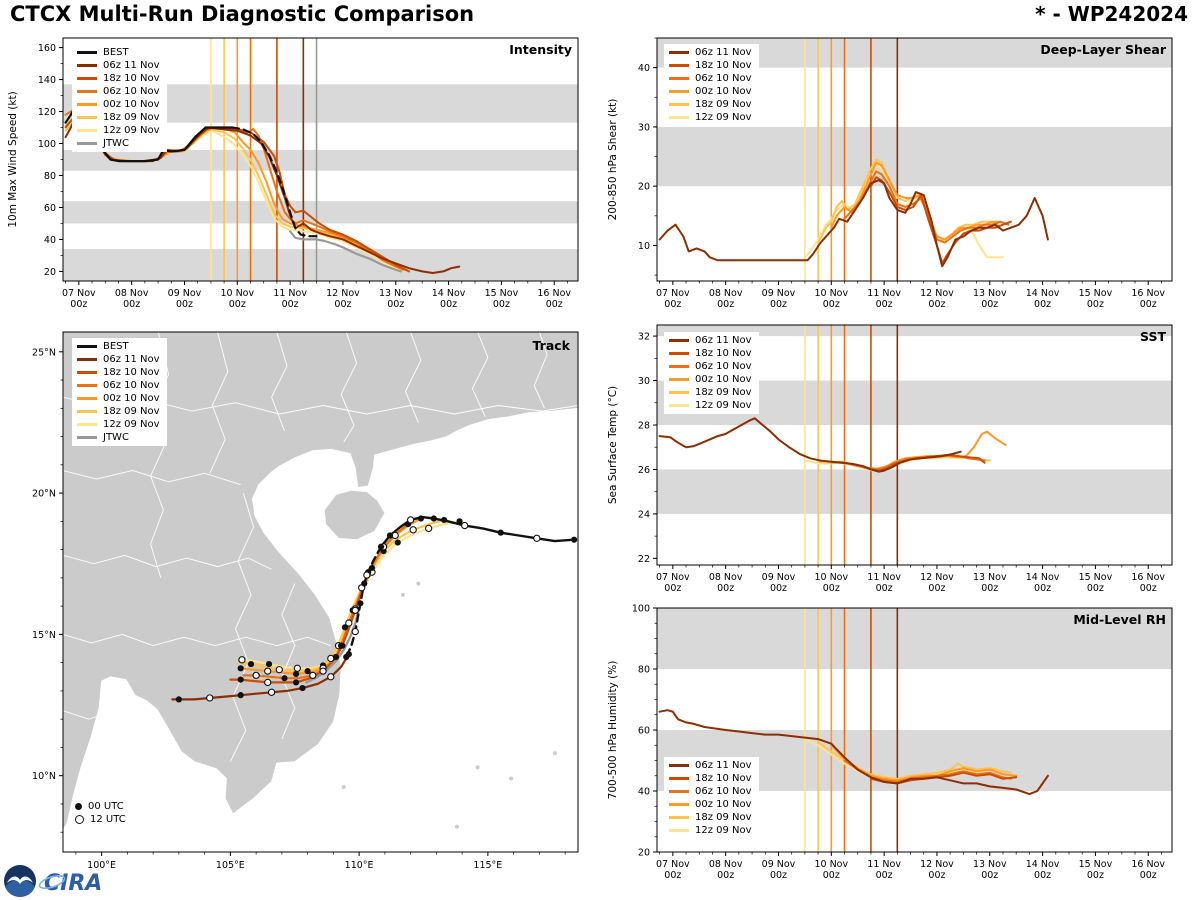 The height and width of the screenshot is (900, 1200). Describe the element at coordinates (118, 78) in the screenshot. I see `legend-item-r18z10: 18z 10 Nov` at that location.